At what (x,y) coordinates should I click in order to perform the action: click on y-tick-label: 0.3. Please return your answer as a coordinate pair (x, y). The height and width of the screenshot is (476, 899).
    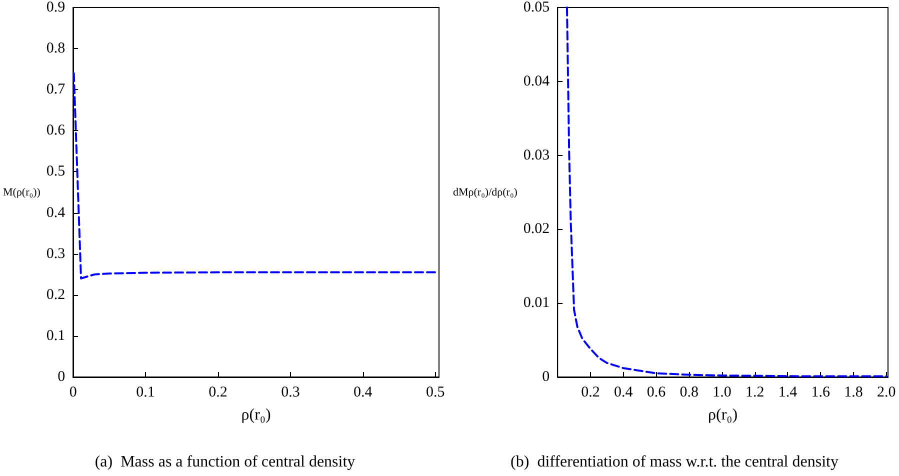
    Looking at the image, I should click on (56, 254).